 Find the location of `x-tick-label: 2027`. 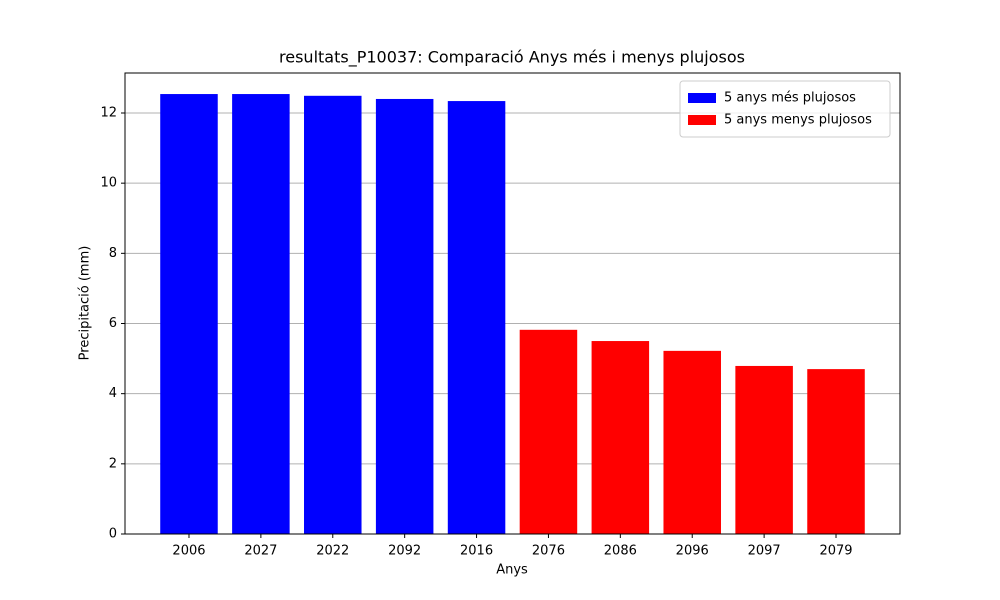

x-tick-label: 2027 is located at coordinates (260, 551).